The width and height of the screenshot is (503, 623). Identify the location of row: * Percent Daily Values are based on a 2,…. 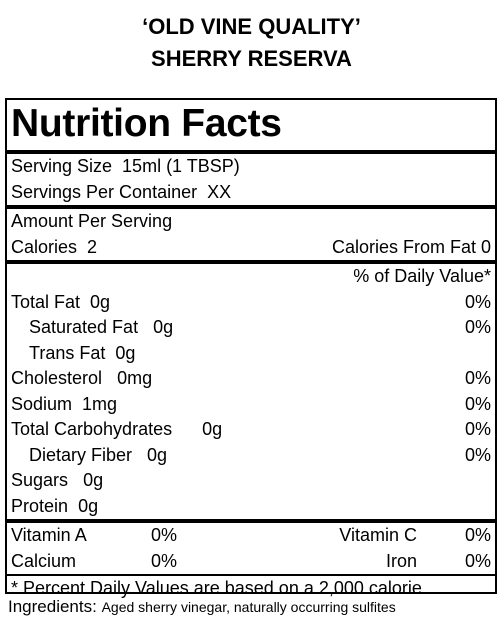
(251, 588).